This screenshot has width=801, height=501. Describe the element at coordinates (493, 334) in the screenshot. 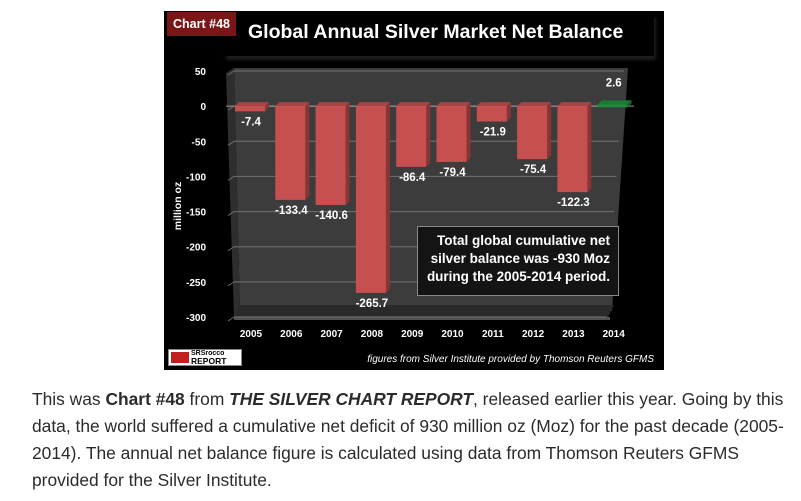

I see `x-tick-label: 2011` at that location.